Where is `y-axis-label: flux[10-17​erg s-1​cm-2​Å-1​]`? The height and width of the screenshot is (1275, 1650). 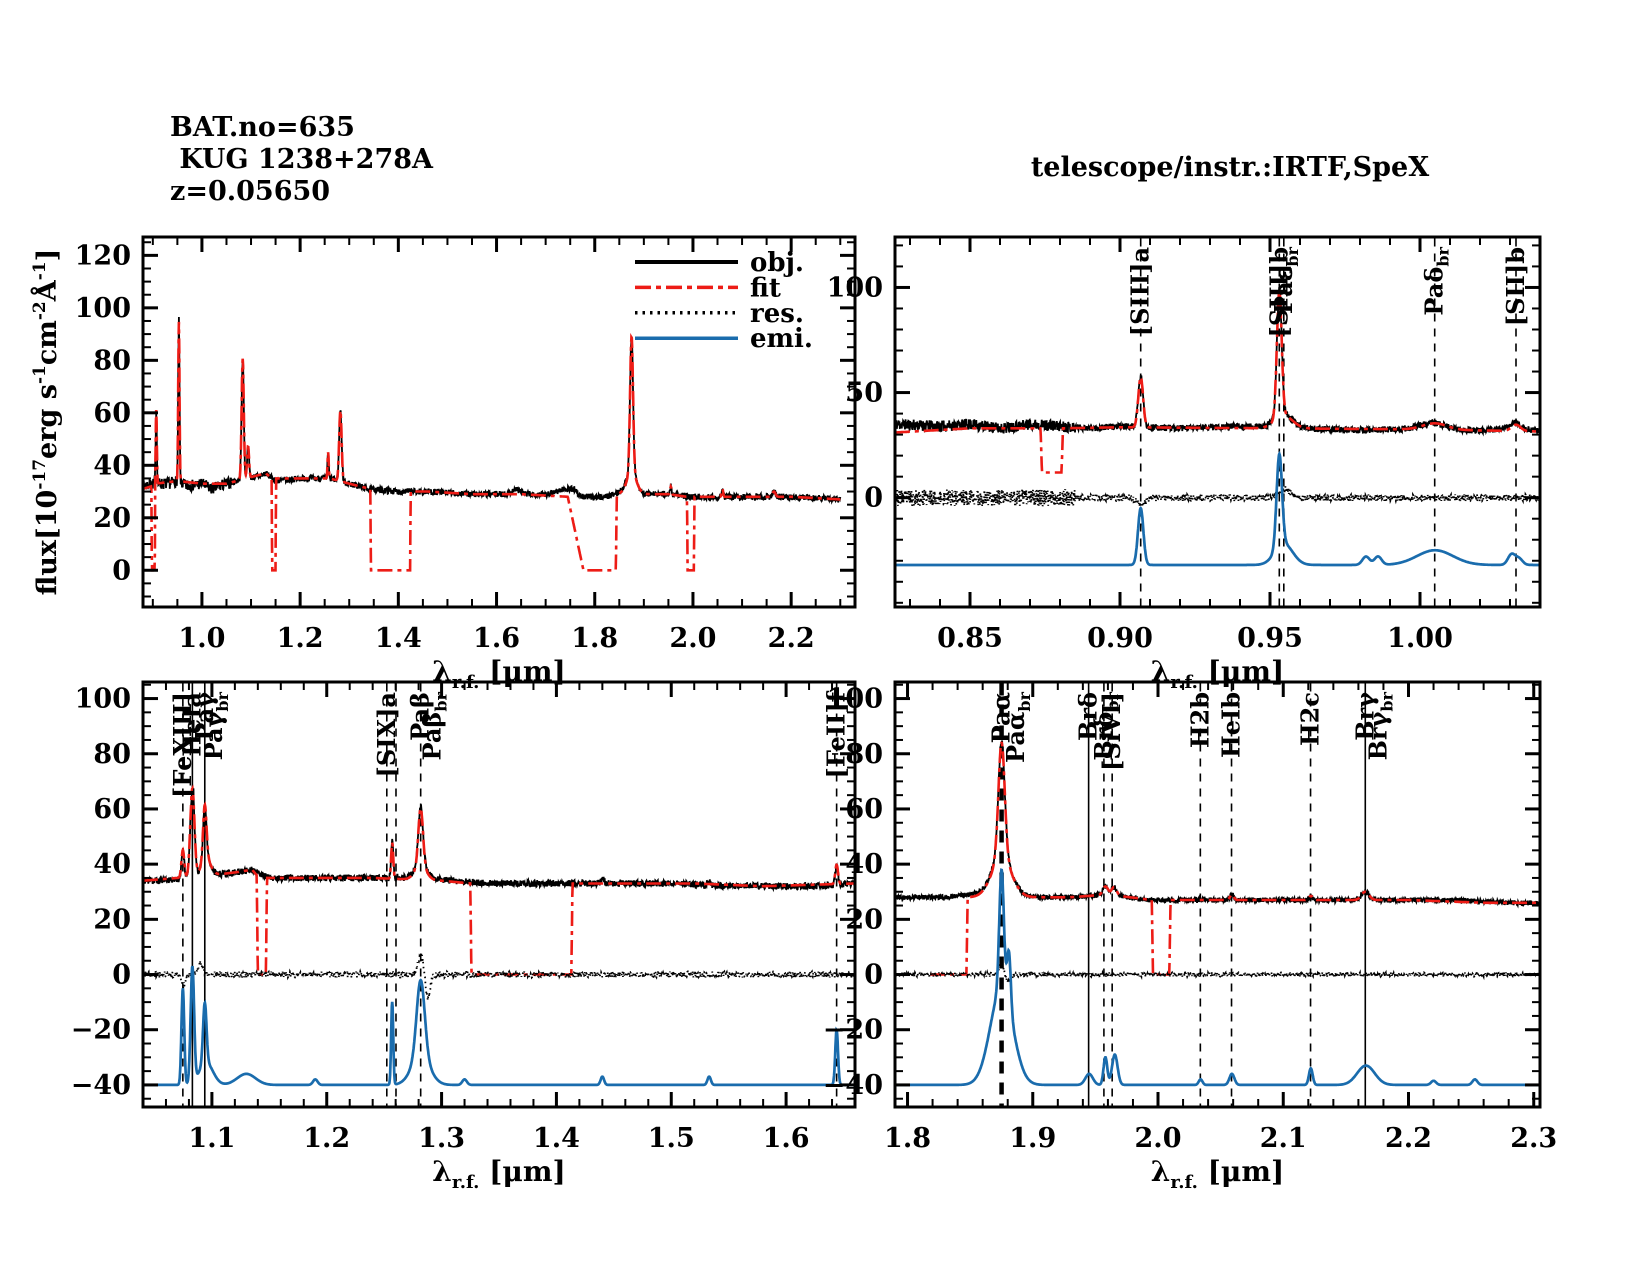 y-axis-label: flux[10-17​erg s-1​cm-2​Å-1​] is located at coordinates (46, 422).